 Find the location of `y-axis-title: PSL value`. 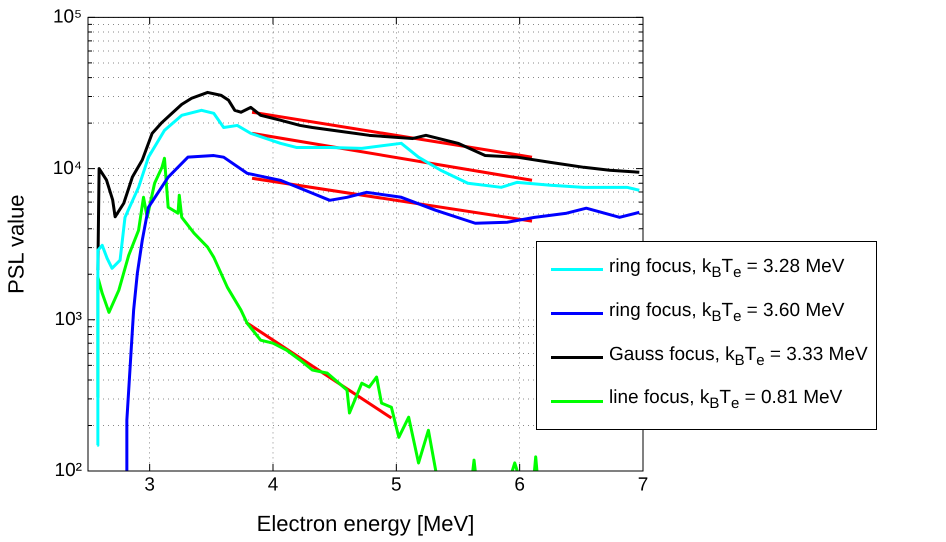

y-axis-title: PSL value is located at coordinates (15, 244).